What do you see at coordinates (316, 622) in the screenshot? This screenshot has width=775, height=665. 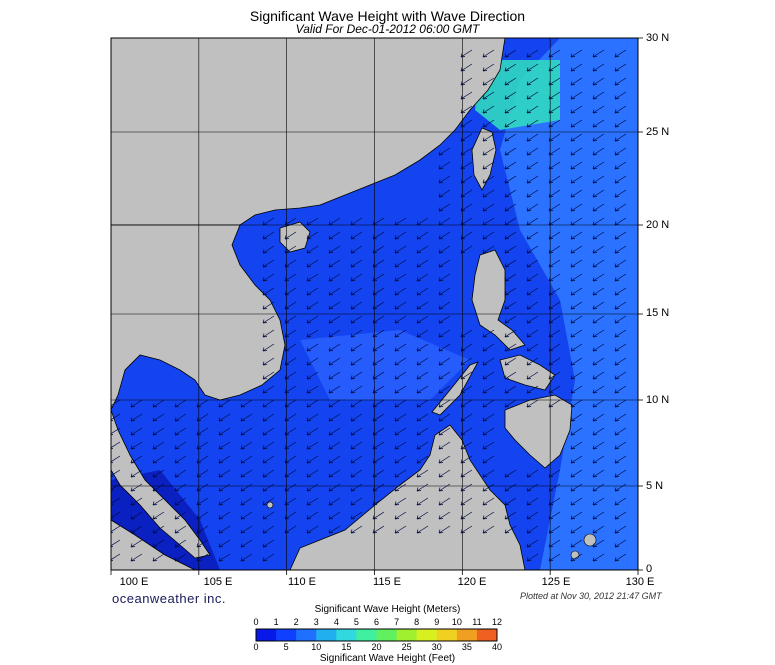 I see `colorbar-meter-label: 3` at bounding box center [316, 622].